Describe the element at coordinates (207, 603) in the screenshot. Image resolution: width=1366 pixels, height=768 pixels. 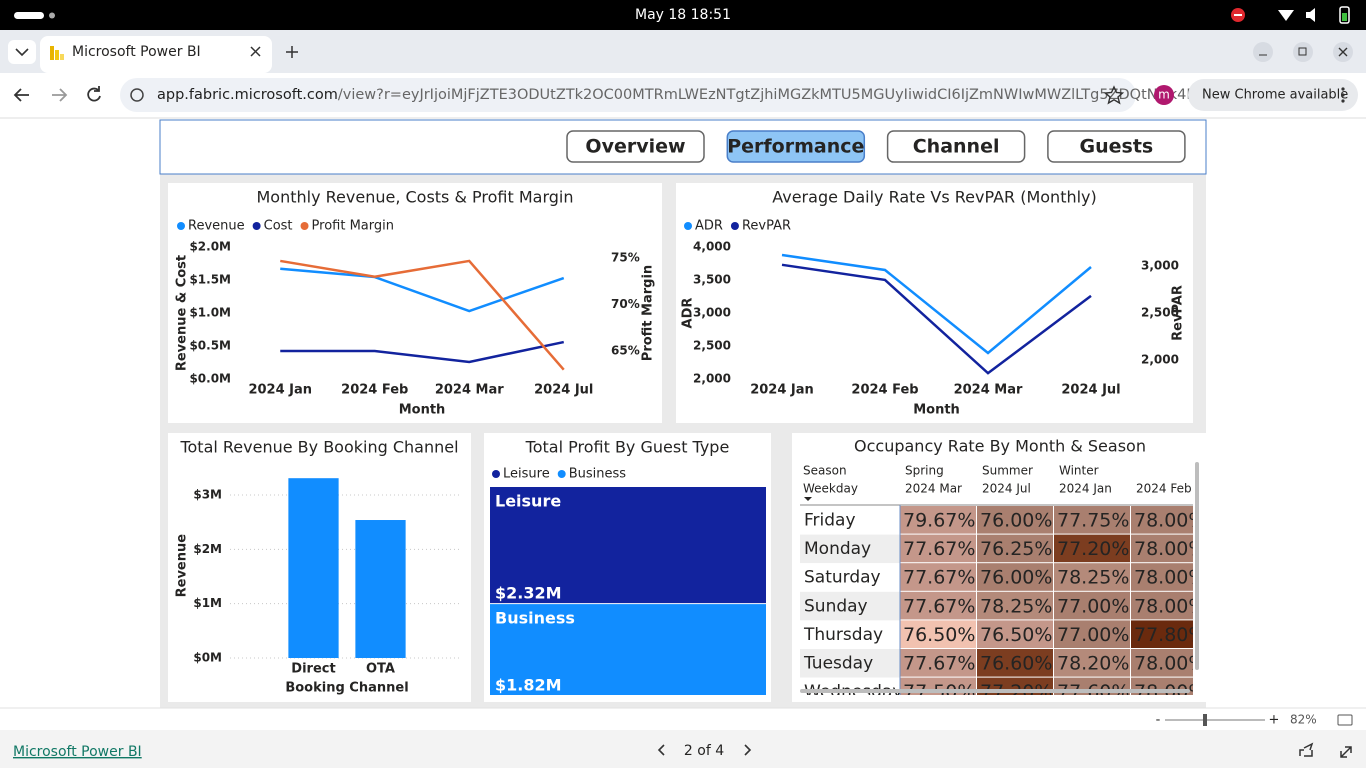
I see `y-tick-label: $1M` at that location.